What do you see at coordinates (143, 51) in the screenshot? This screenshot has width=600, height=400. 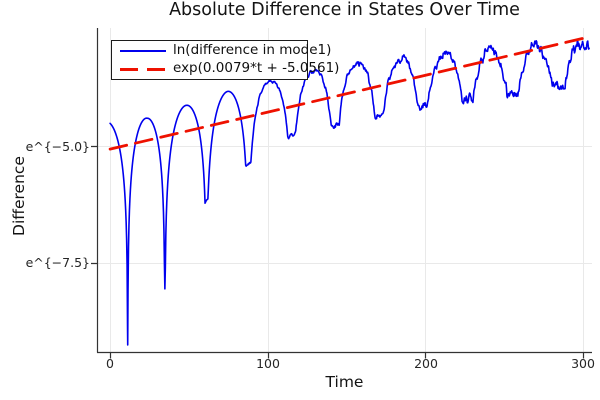 I see `solid-line-icon` at bounding box center [143, 51].